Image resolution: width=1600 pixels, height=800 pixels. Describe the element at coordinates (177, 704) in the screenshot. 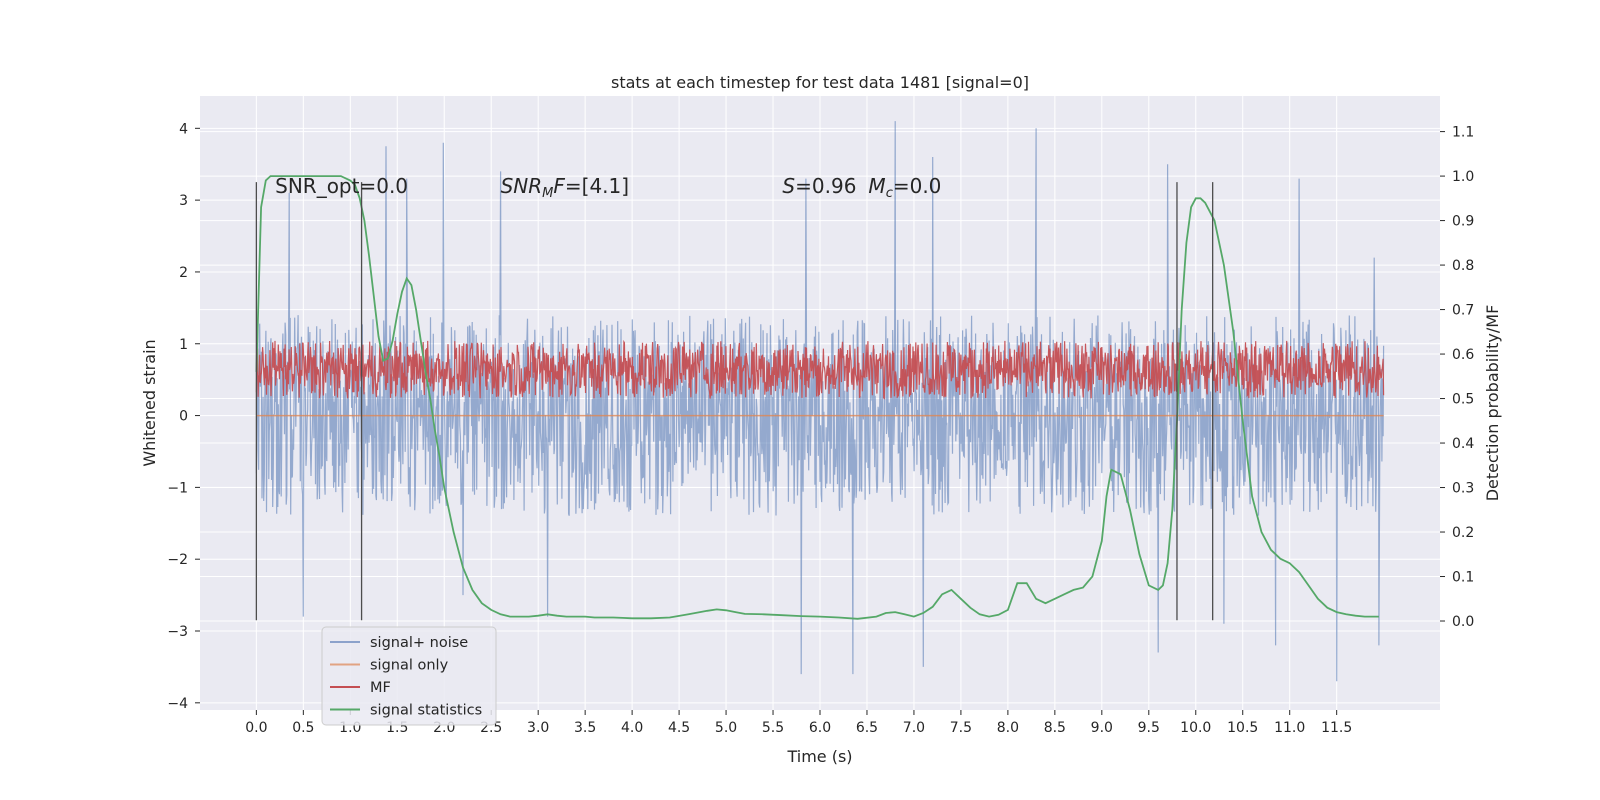

I see `y-tick-label: −4` at that location.